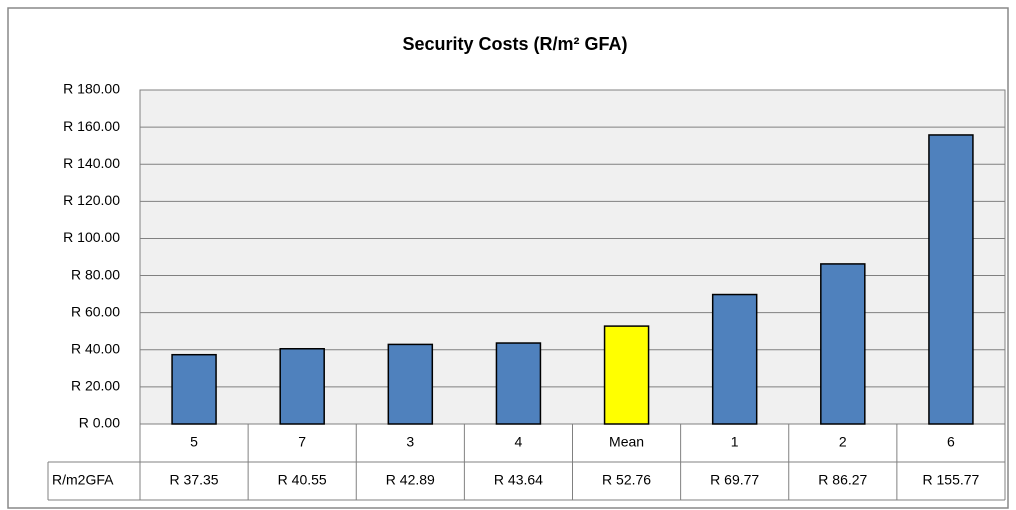  I want to click on y-tick-label: R 100.00, so click(91, 237).